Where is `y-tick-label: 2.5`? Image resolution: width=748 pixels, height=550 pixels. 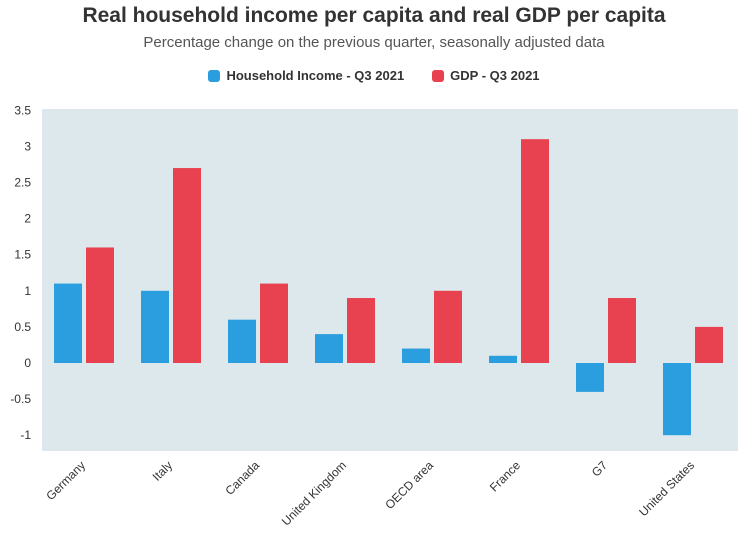
y-tick-label: 2.5 is located at coordinates (22, 183).